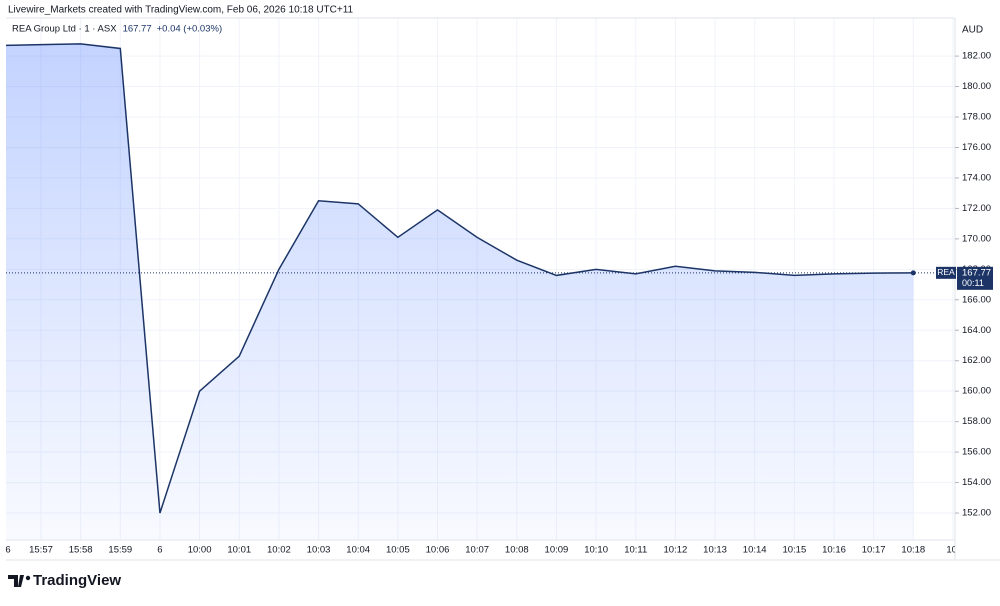 This screenshot has width=1000, height=606. What do you see at coordinates (976, 421) in the screenshot?
I see `y-tick-label: 158.00` at bounding box center [976, 421].